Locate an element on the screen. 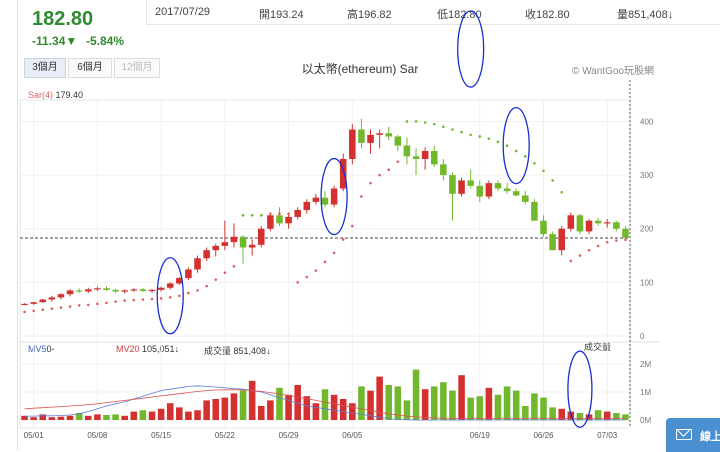 The height and width of the screenshot is (452, 720). annotation-circle is located at coordinates (334, 196).